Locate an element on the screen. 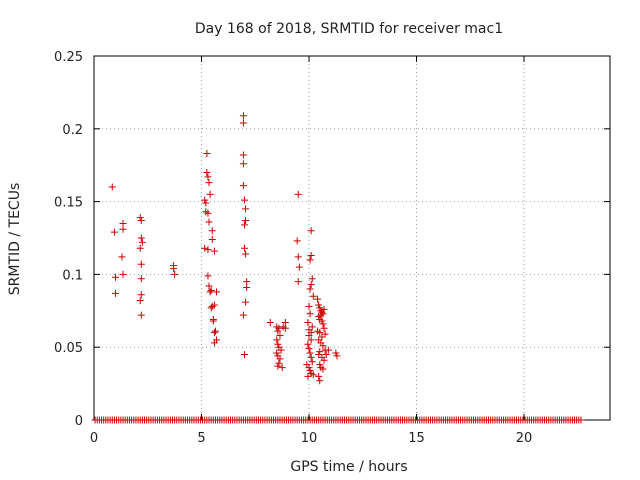 This screenshot has width=640, height=480. x-tick-label: 20 is located at coordinates (524, 438).